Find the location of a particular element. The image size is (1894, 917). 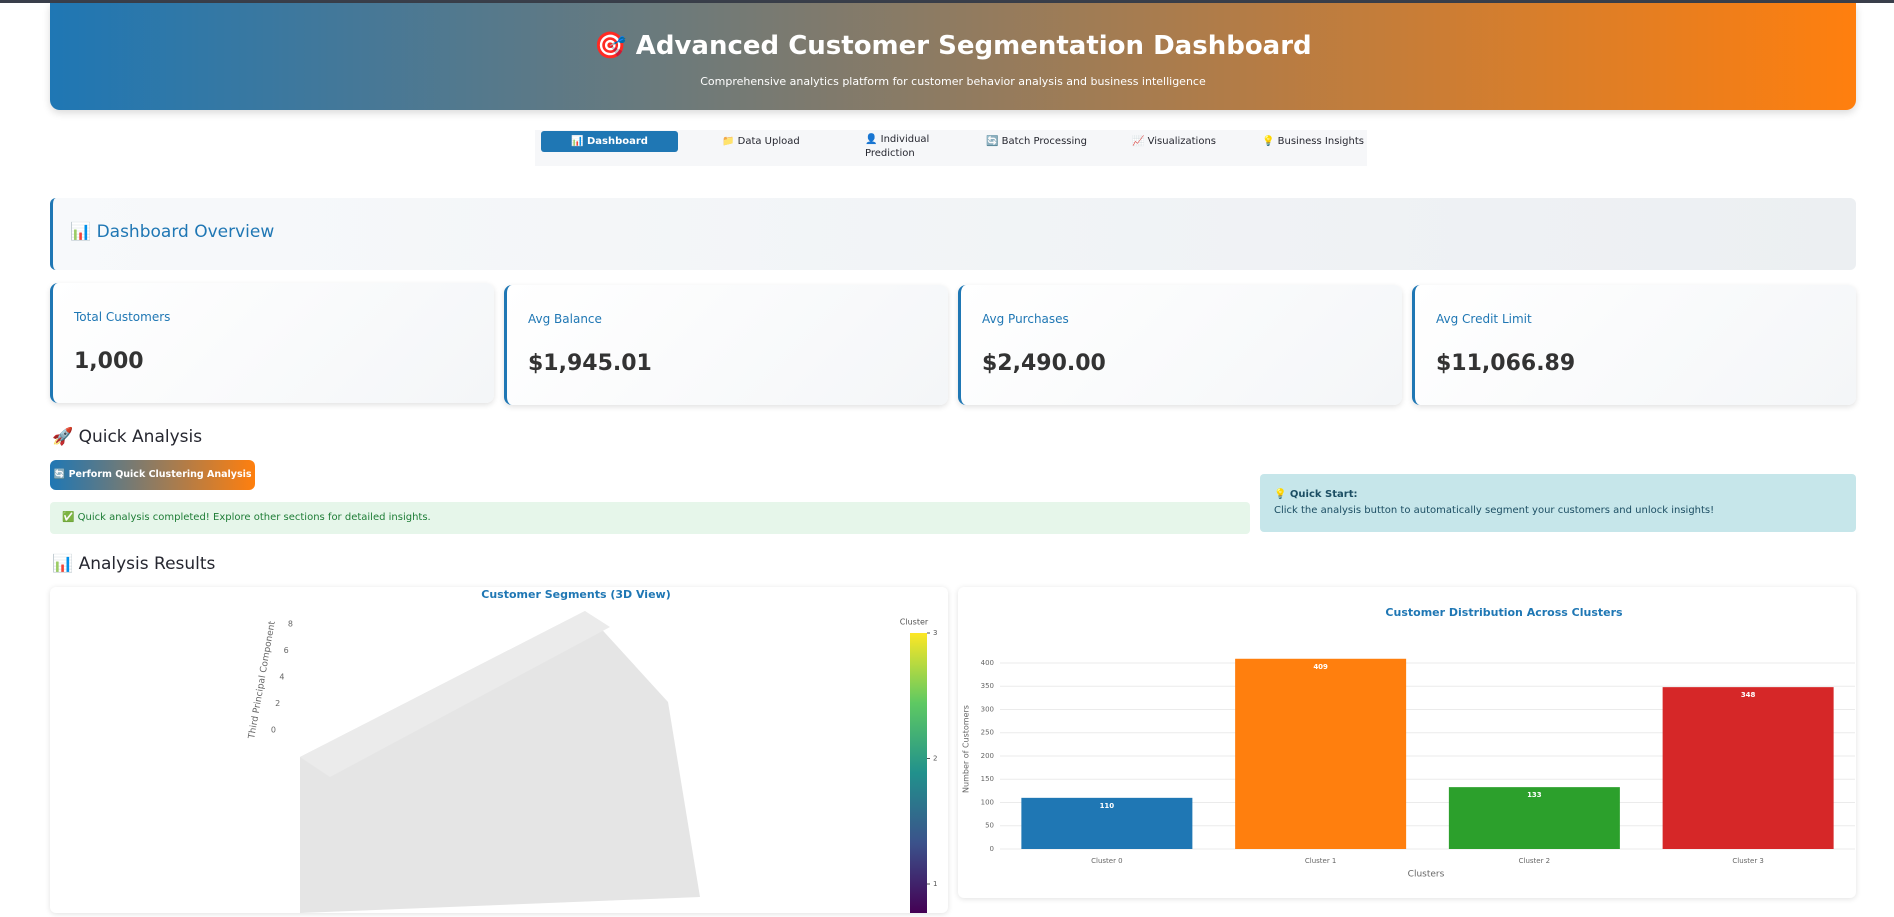

y-axis-title: Number of Customers is located at coordinates (966, 749).